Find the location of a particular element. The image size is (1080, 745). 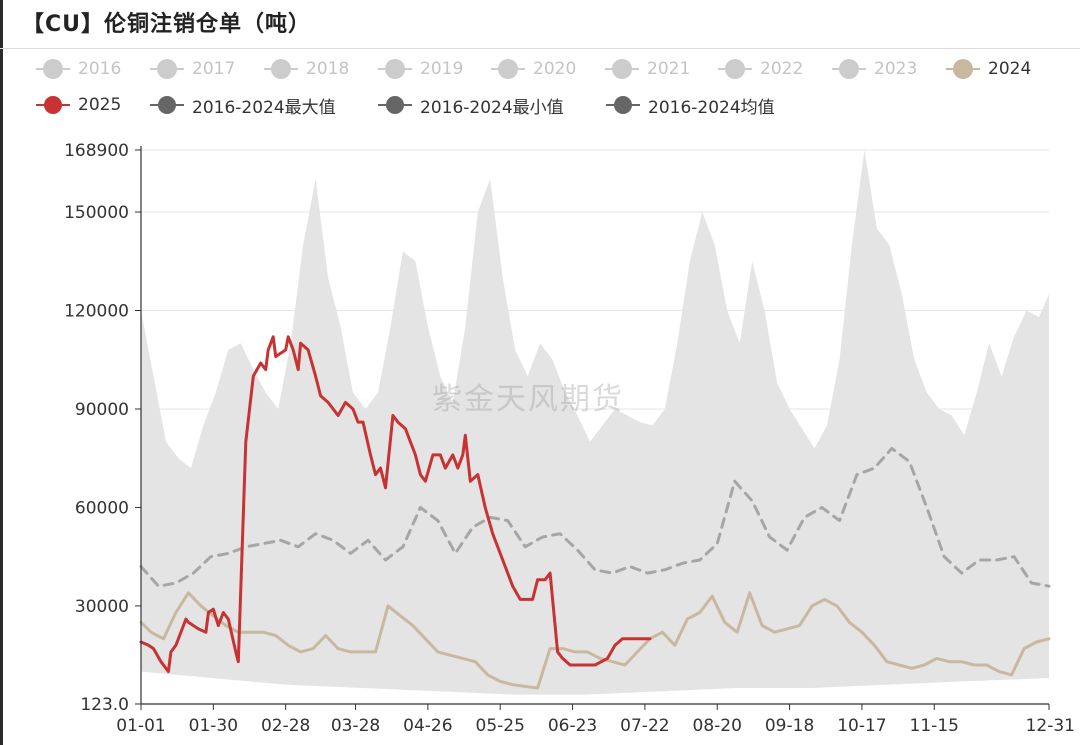

legend-item-2023: 2023 is located at coordinates (874, 69).